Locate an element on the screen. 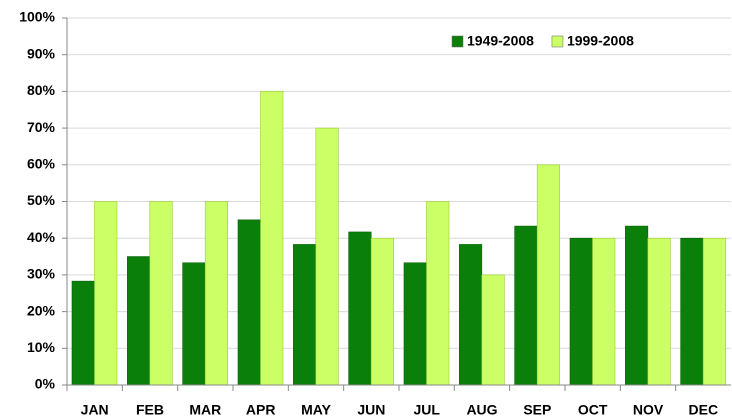 The image size is (732, 419). y-tick-label: 30% is located at coordinates (41, 274).